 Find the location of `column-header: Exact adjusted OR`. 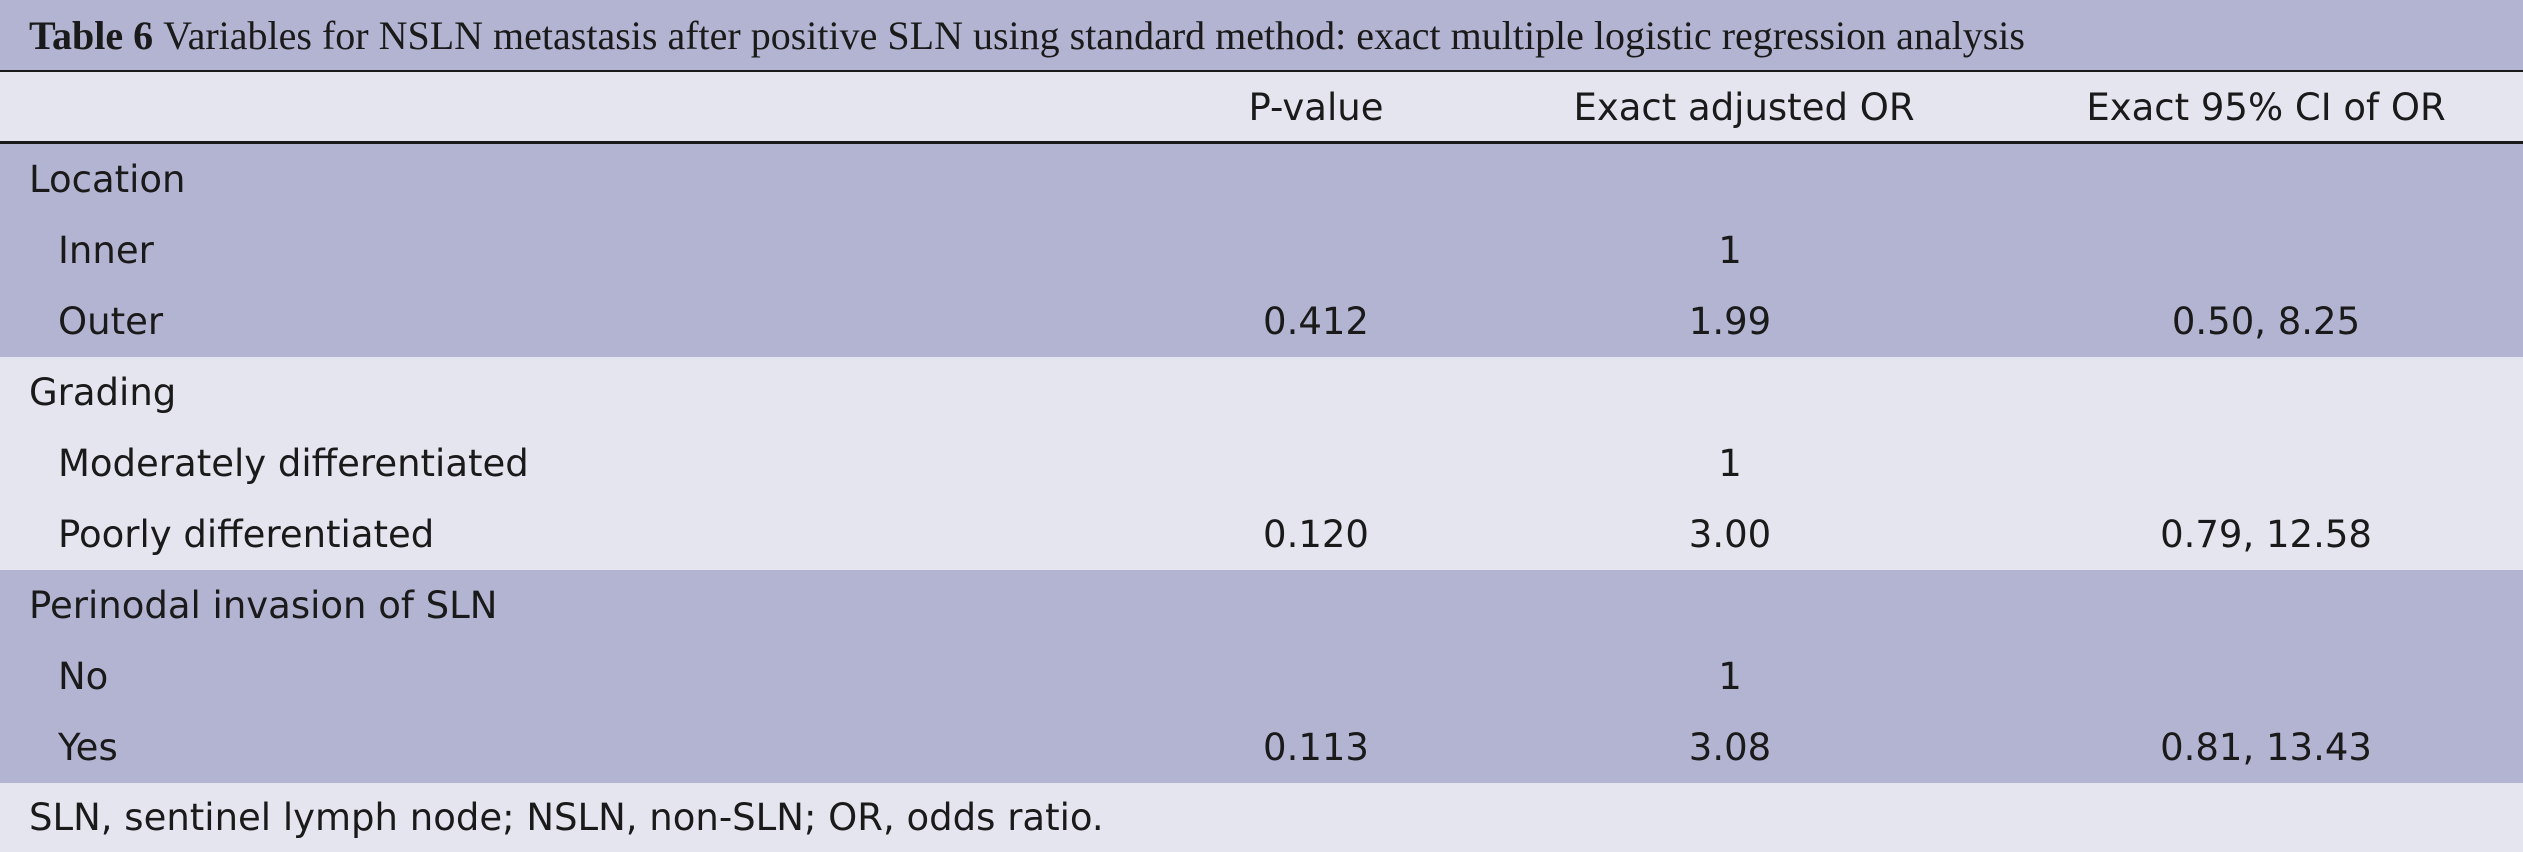

column-header: Exact adjusted OR is located at coordinates (1744, 107).